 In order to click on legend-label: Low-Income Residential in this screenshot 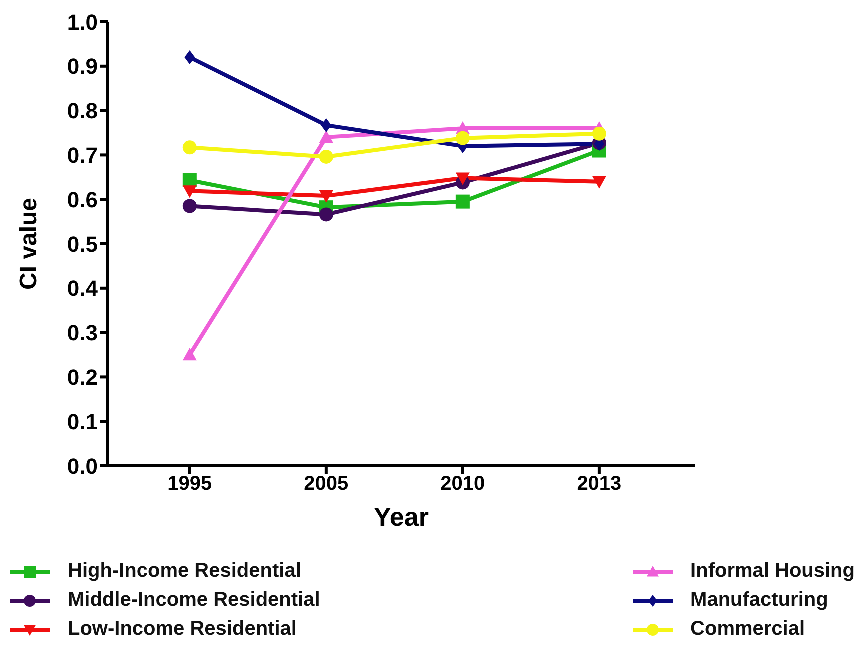, I will do `click(182, 629)`.